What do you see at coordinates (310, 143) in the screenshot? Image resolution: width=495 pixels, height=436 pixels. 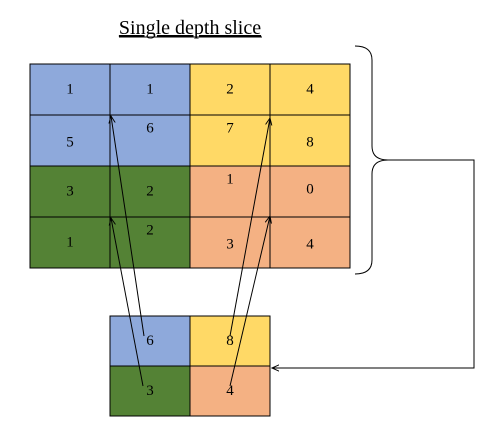 I see `input-grid-cell-value: 8` at bounding box center [310, 143].